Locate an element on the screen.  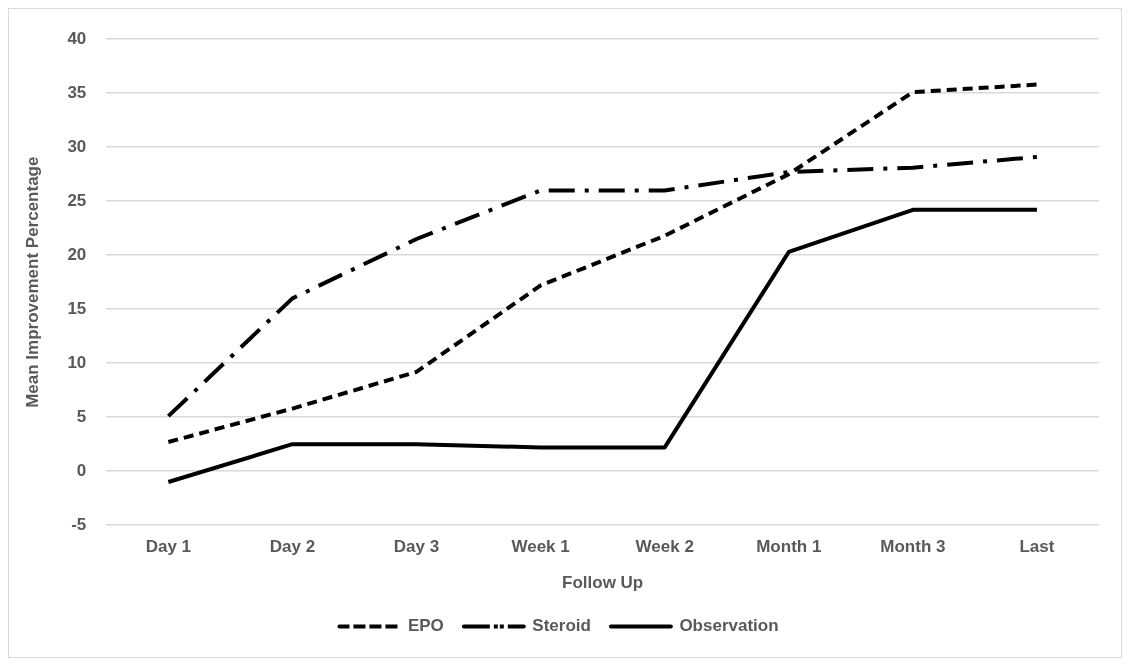
y-tick-label: 5 is located at coordinates (81, 416).